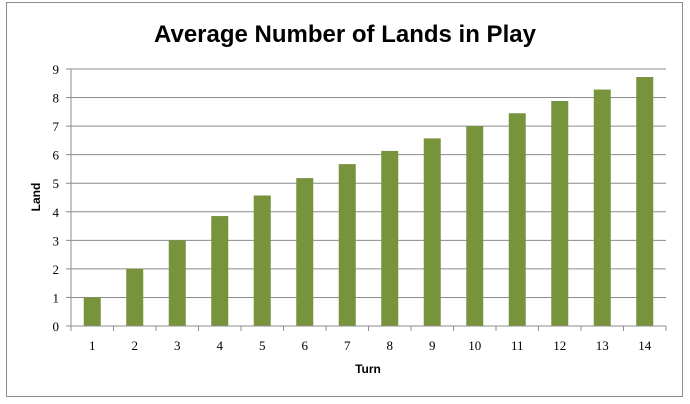 Image resolution: width=690 pixels, height=404 pixels. Describe the element at coordinates (135, 345) in the screenshot. I see `x-tick-label: 2` at that location.